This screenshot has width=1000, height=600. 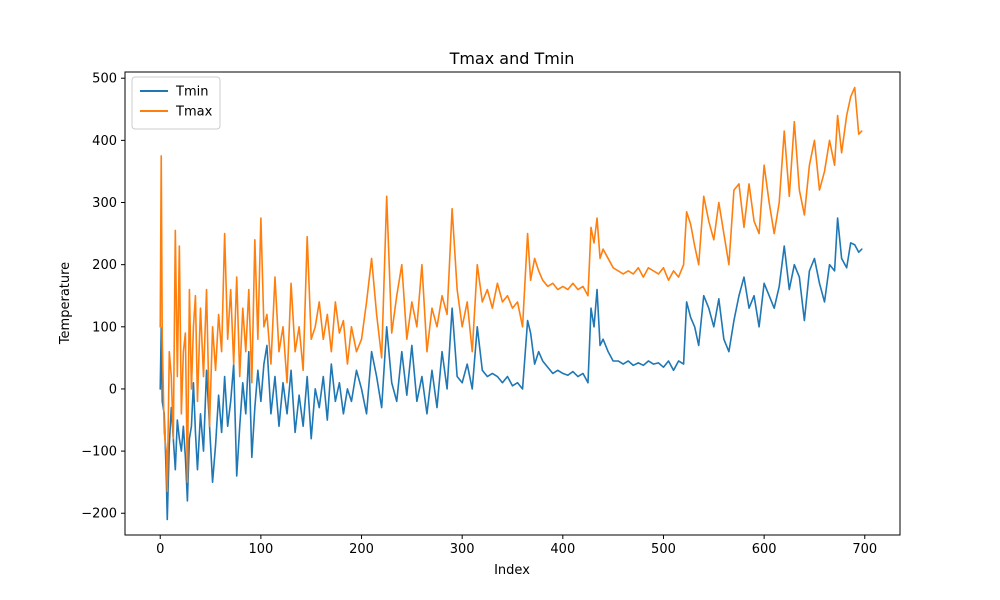 I want to click on y-tick-label: 0, so click(x=113, y=389).